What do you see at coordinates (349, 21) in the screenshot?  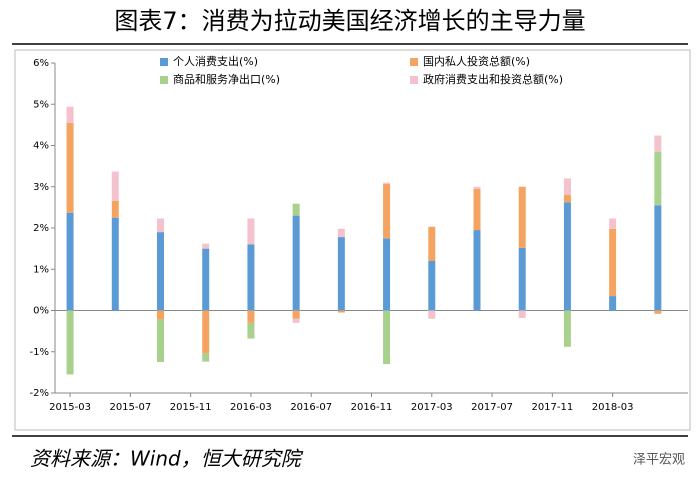 I see `chart-title: 图表7：消费为拉动美国经济增长的主导力量` at bounding box center [349, 21].